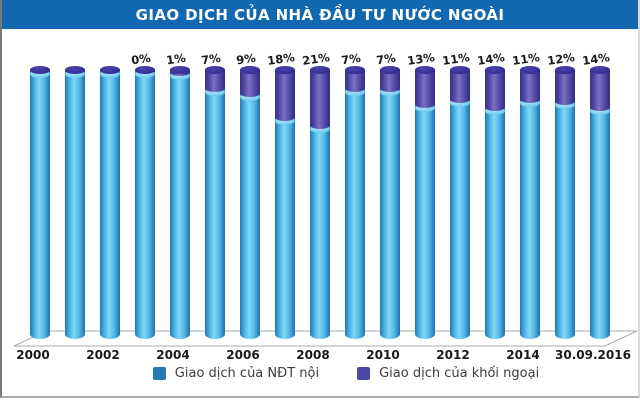 The width and height of the screenshot is (640, 406). I want to click on legend-label-foreign: Giao dịch của khối ngoại, so click(459, 373).